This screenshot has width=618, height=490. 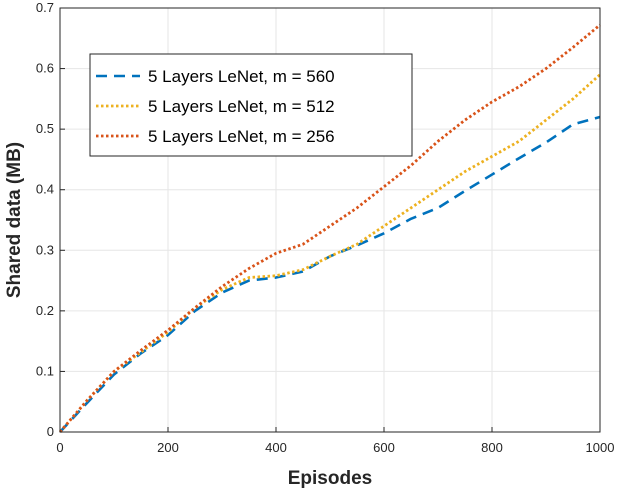 I want to click on y-tick-label: 0, so click(x=50, y=431).